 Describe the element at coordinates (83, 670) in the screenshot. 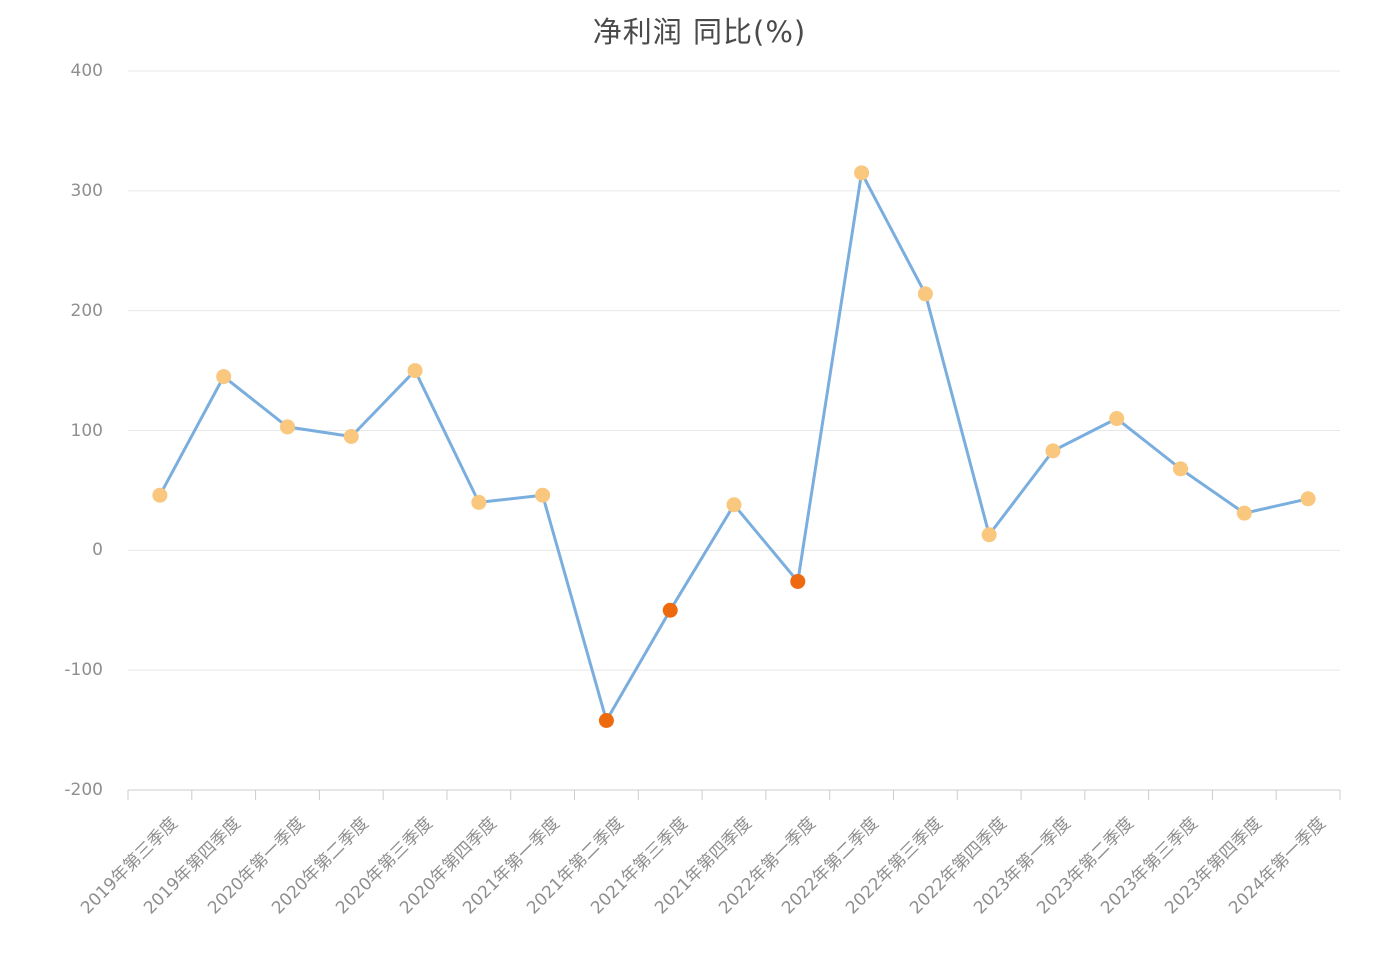

I see `y-axis-label: -100` at that location.